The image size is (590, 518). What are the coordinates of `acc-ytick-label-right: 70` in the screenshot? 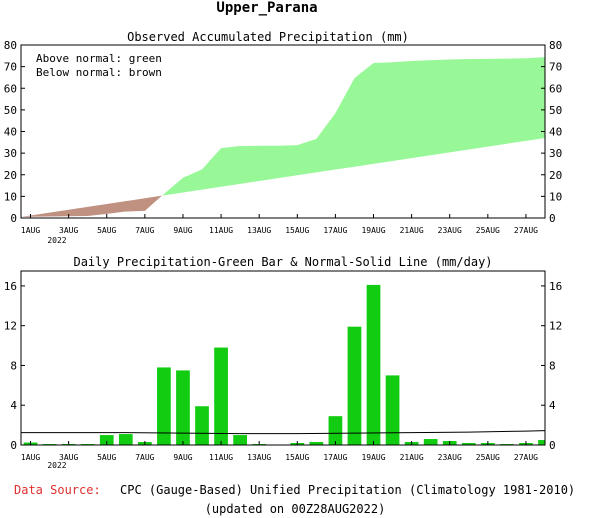 It's located at (555, 67).